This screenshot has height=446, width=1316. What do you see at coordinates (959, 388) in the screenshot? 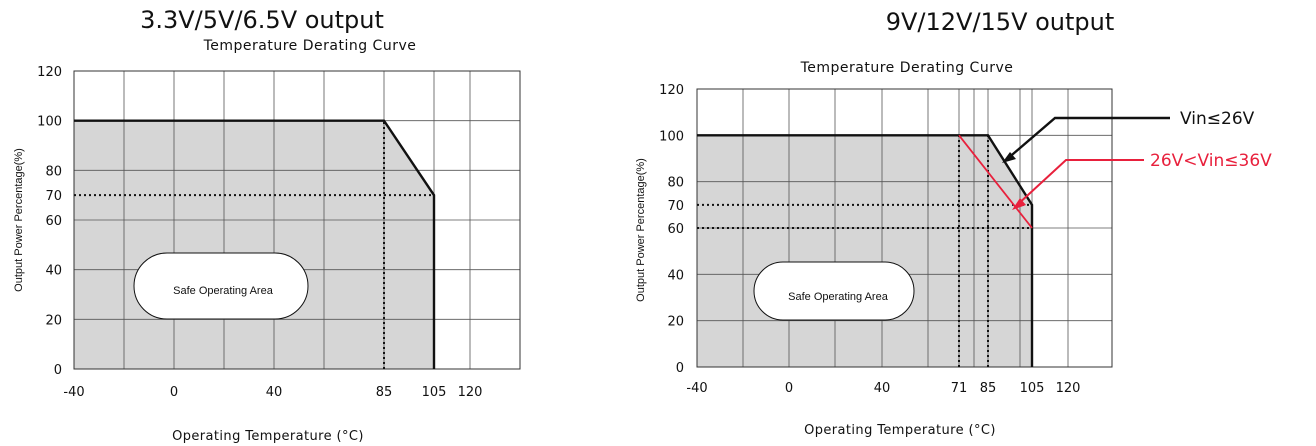
I see `x-tick-label: 71` at bounding box center [959, 388].